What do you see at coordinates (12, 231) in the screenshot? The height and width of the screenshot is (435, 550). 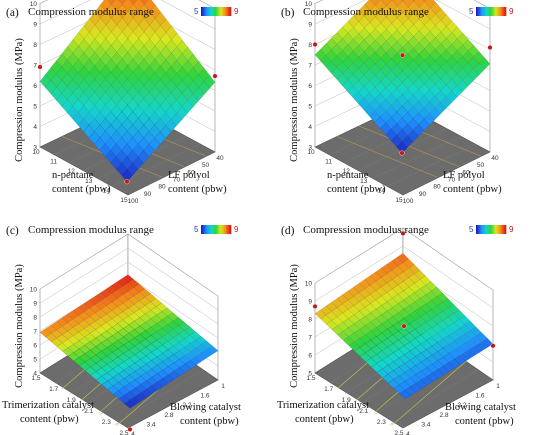 I see `panel-label: (c)` at bounding box center [12, 231].